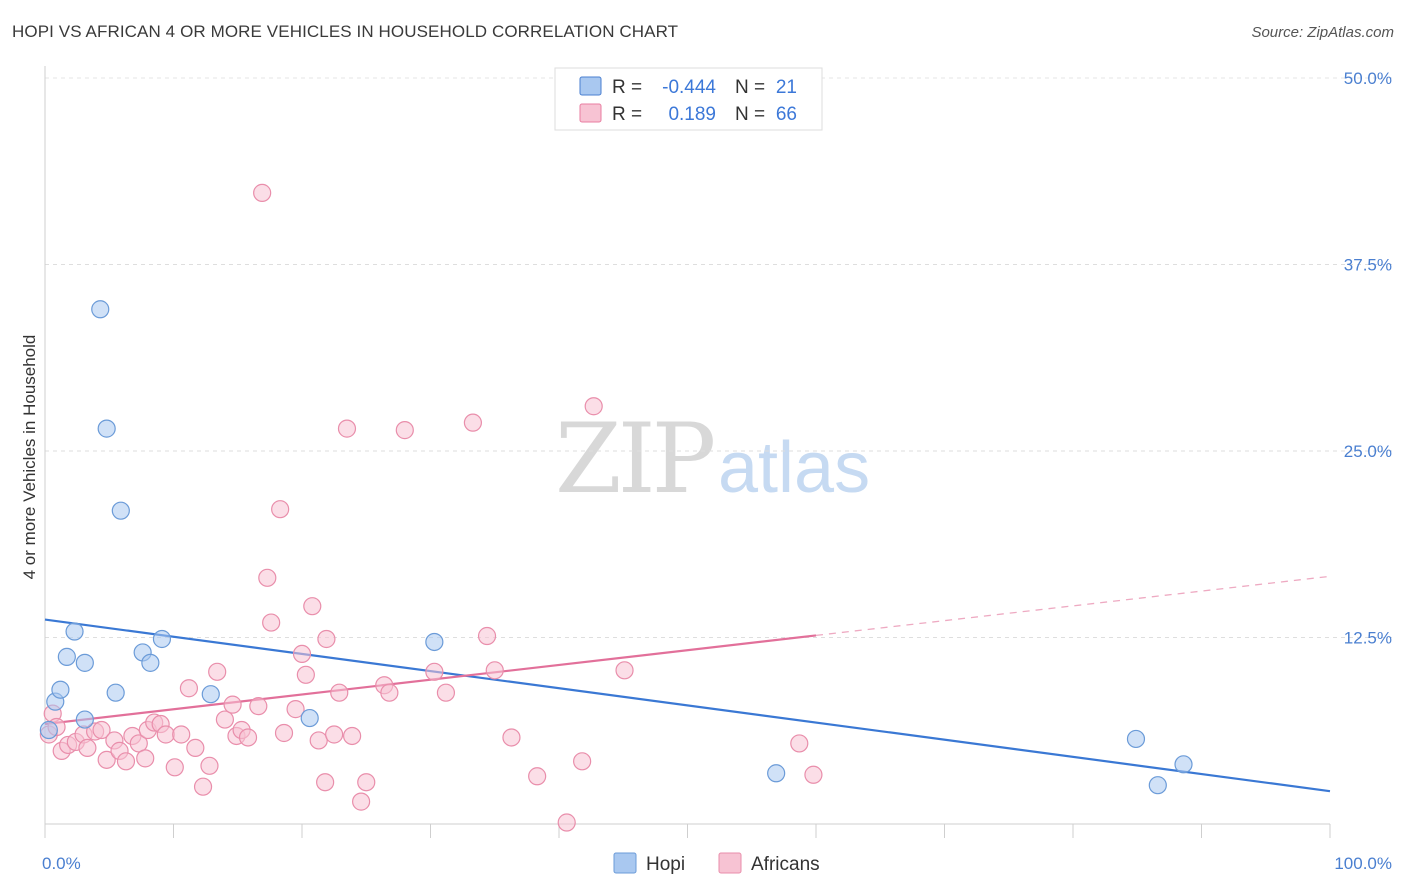  Describe the element at coordinates (1368, 638) in the screenshot. I see `y-tick-label: 12.5%` at that location.